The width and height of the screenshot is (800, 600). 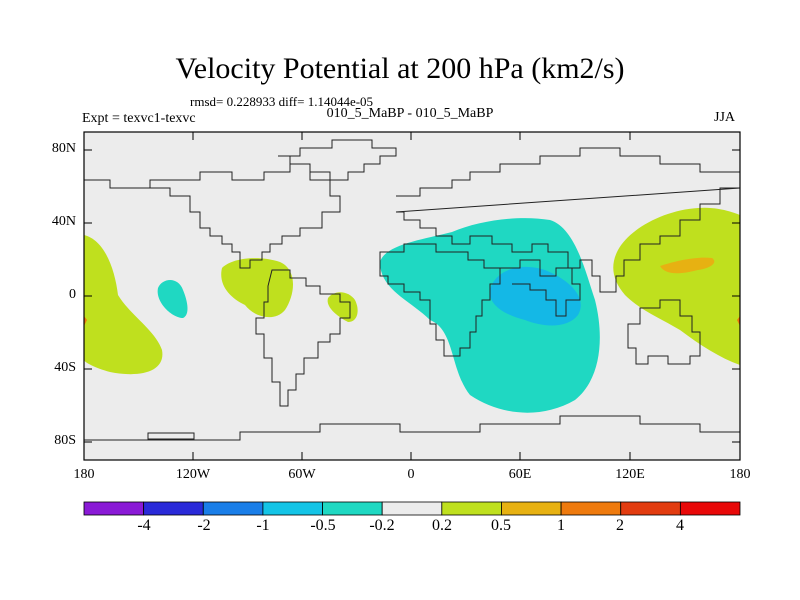 I want to click on field-orange-edge-east, so click(x=738, y=321).